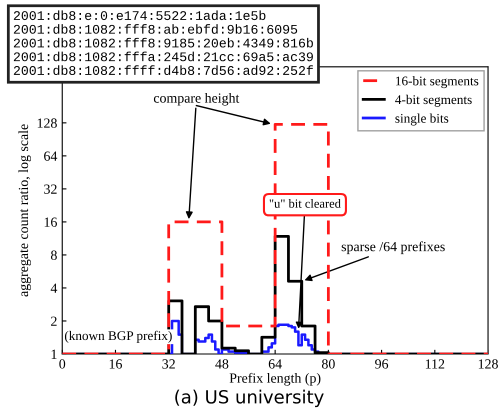 The width and height of the screenshot is (498, 415). Describe the element at coordinates (54, 354) in the screenshot. I see `y-tick-label: 1` at that location.